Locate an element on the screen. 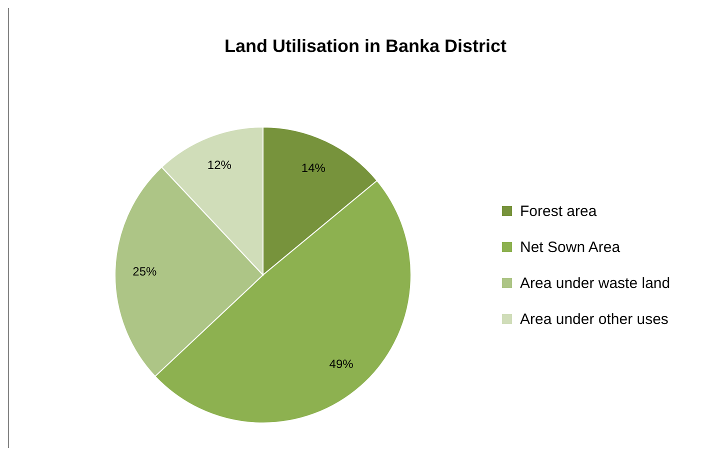  legend-label: Area under waste land is located at coordinates (595, 283).